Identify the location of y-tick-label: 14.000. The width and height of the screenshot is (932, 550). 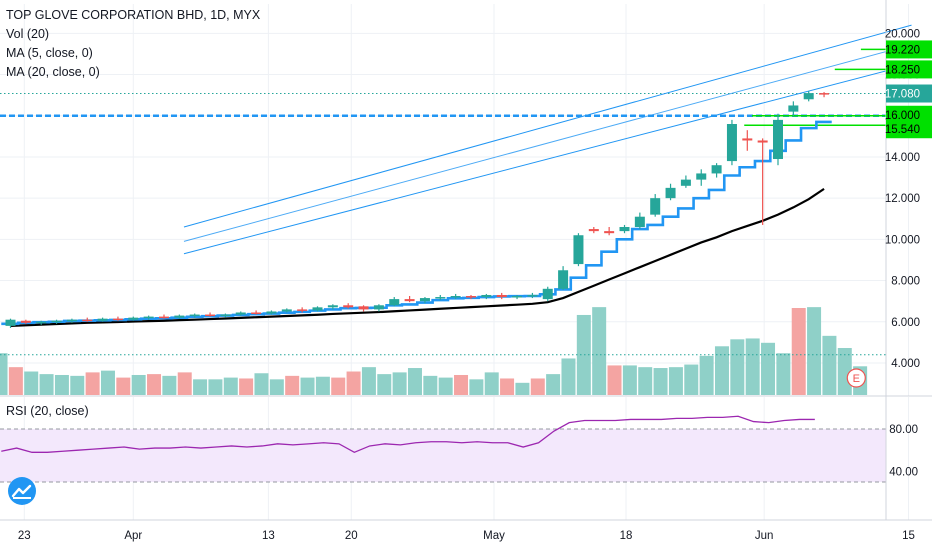
(902, 158).